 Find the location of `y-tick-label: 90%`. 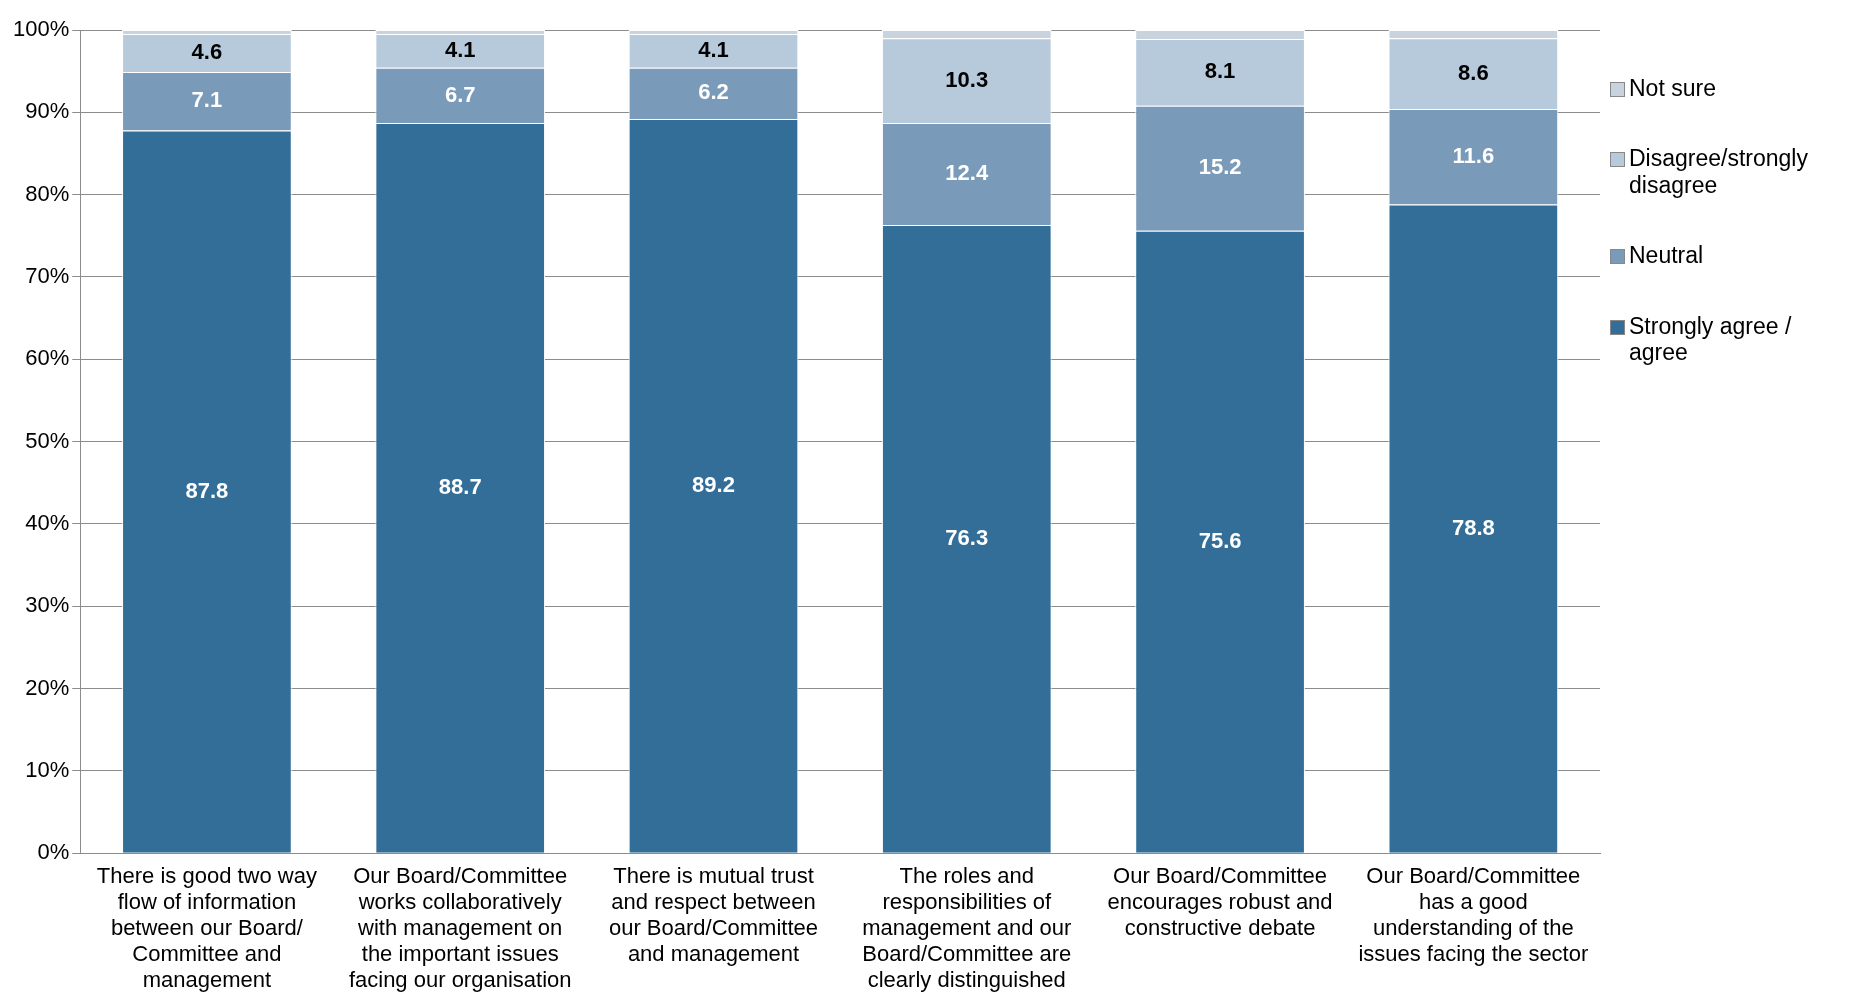

y-tick-label: 90% is located at coordinates (47, 111).